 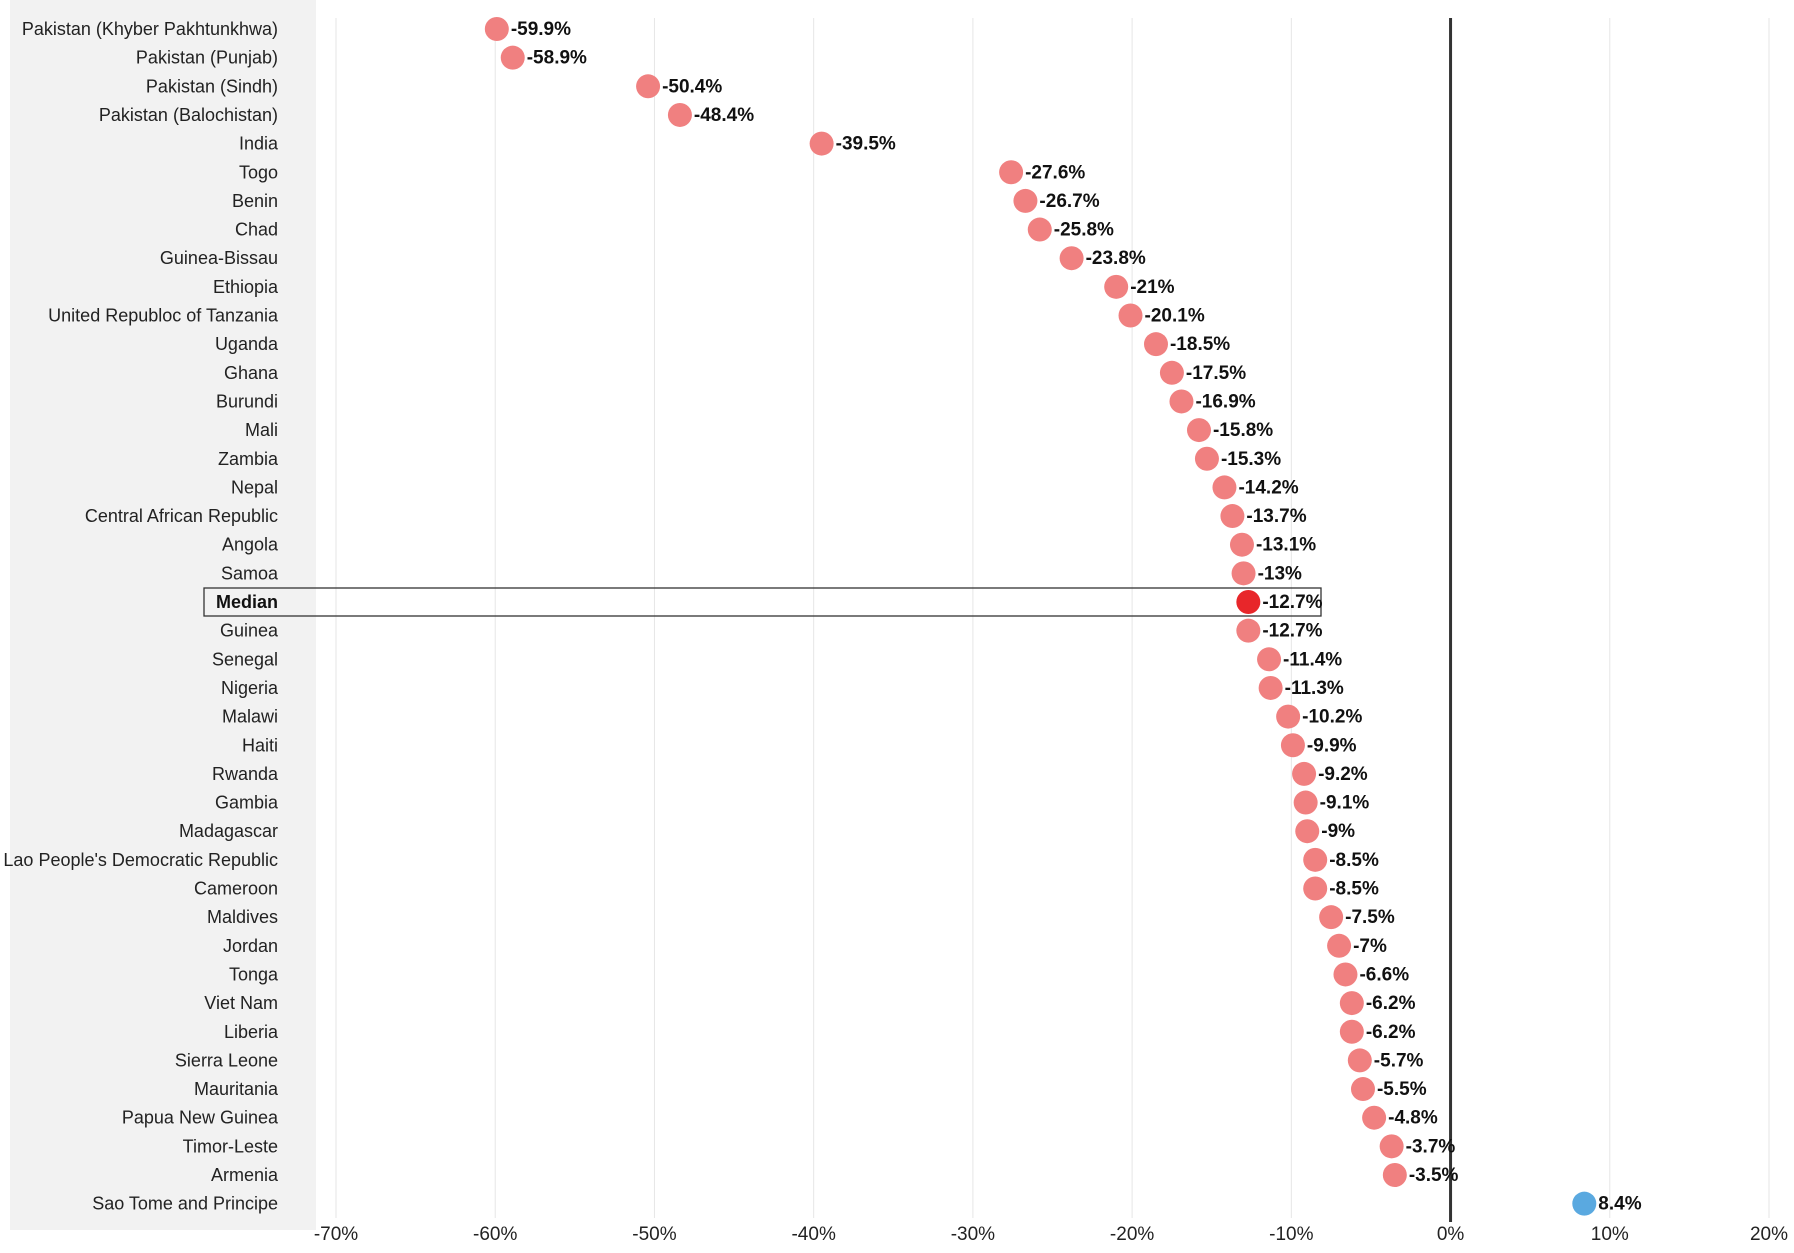 I want to click on data-label: -58.9%, so click(x=557, y=58).